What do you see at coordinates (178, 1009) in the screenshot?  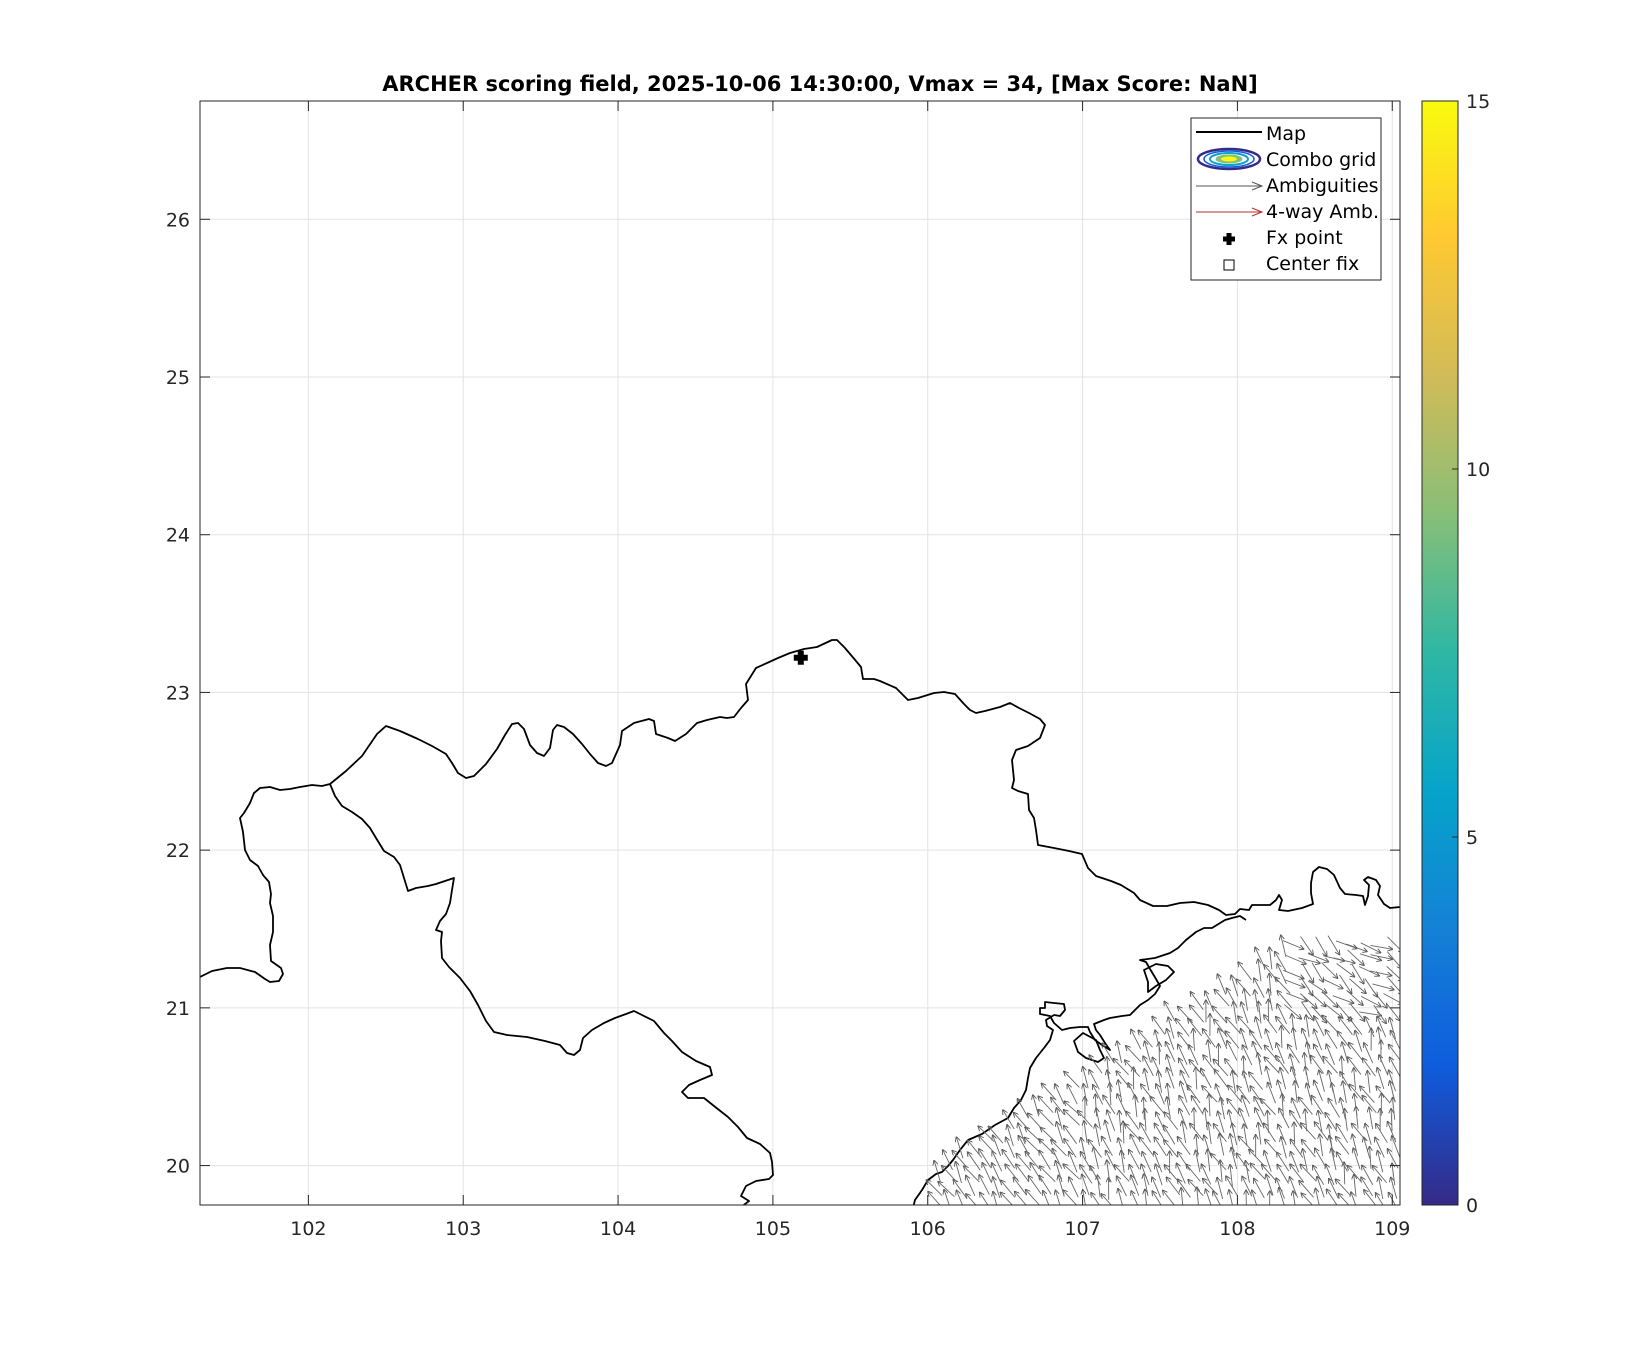 I see `y-tick-label: 21` at bounding box center [178, 1009].